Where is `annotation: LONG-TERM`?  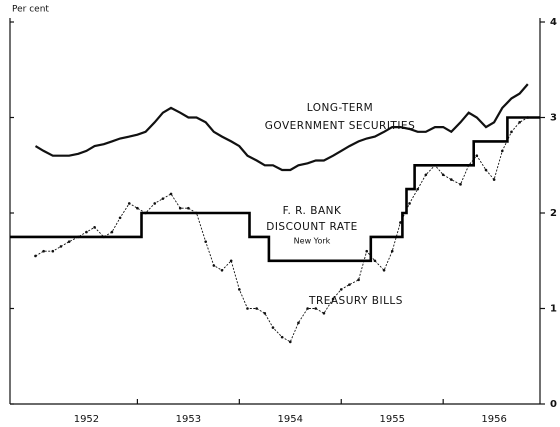
annotation: LONG-TERM is located at coordinates (340, 108).